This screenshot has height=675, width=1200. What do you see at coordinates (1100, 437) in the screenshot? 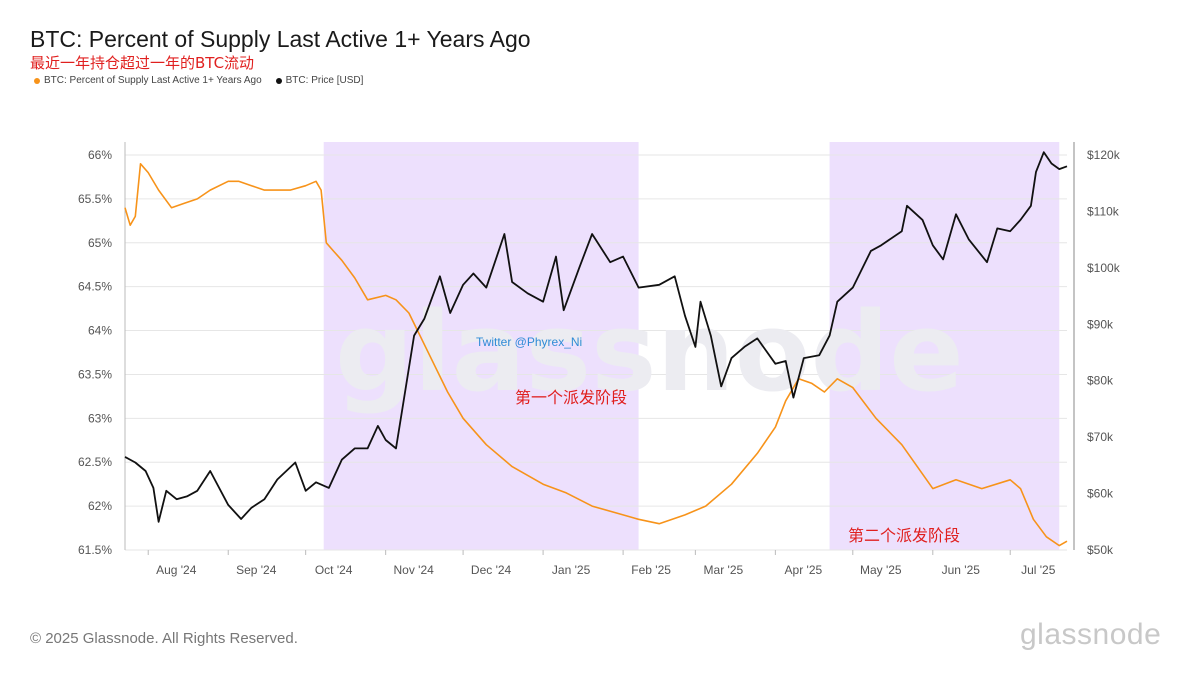
I see `y-right-tick-label: $70k` at bounding box center [1100, 437].